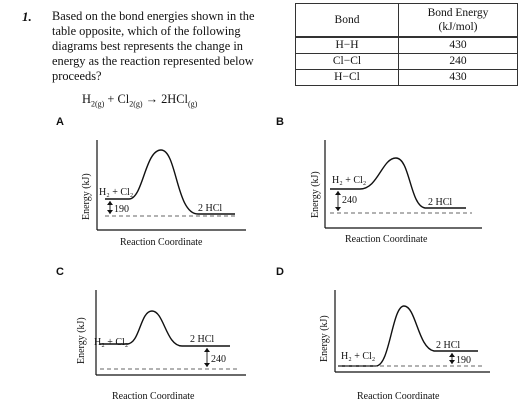 The height and width of the screenshot is (413, 519). What do you see at coordinates (97, 104) in the screenshot?
I see `reactant-h2-state: 2(g)` at bounding box center [97, 104].